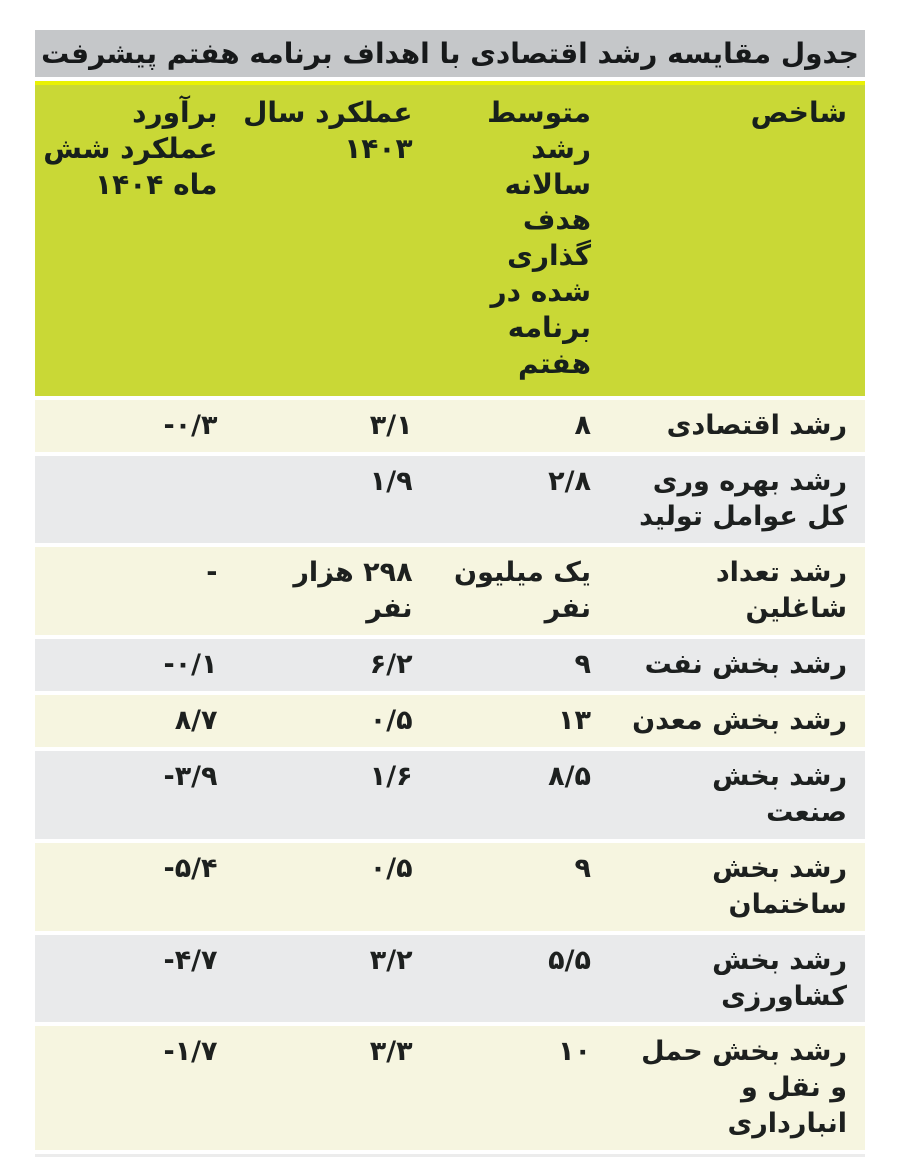  What do you see at coordinates (569, 776) in the screenshot?
I see `target-value: ۸/۵` at bounding box center [569, 776].